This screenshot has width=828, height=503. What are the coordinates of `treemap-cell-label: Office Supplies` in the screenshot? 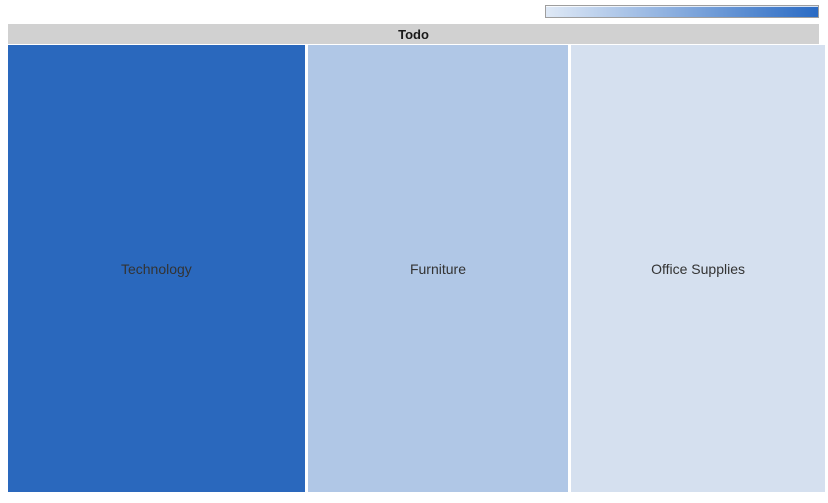 It's located at (698, 268).